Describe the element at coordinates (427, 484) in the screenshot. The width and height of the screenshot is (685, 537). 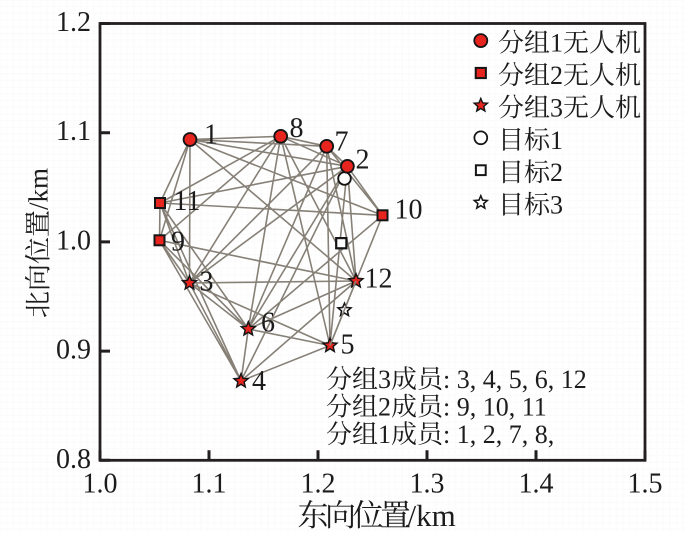
I see `svg-text: 1.3` at that location.